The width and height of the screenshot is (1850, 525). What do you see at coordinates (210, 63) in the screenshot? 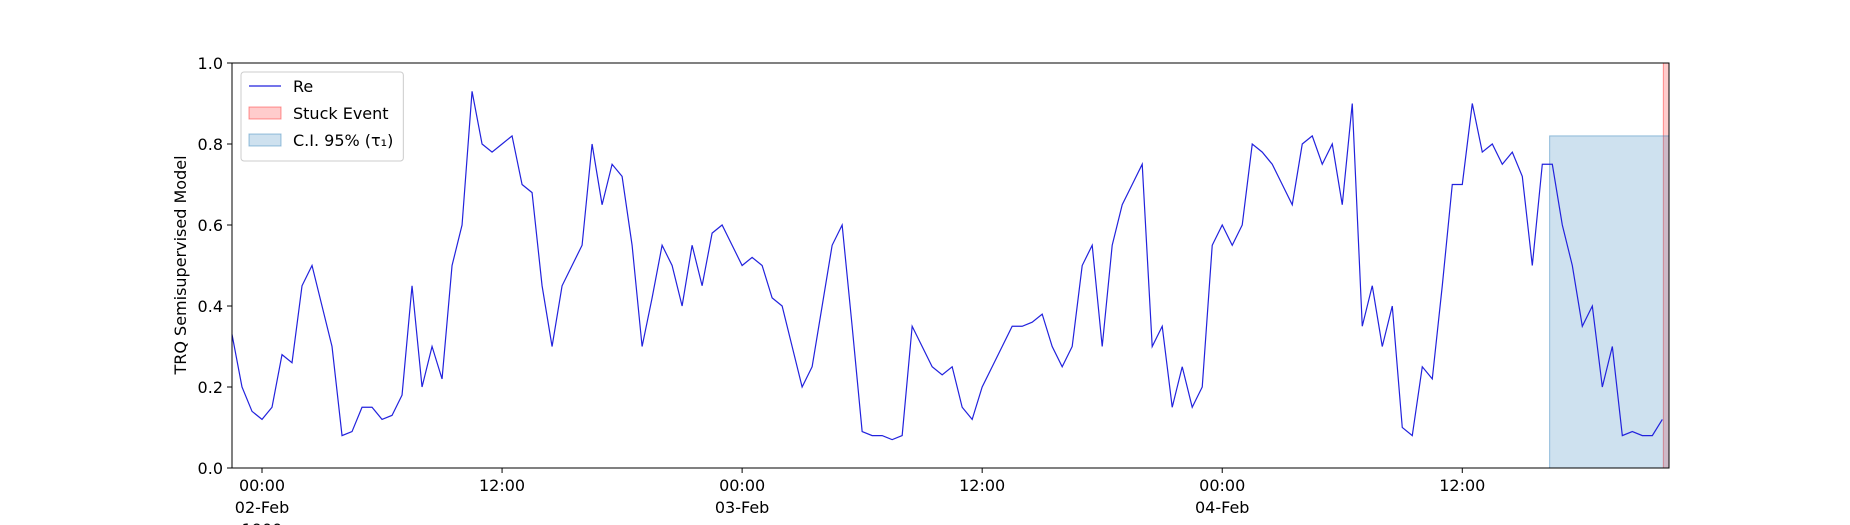
I see `y-tick-label: 1.0` at bounding box center [210, 63].